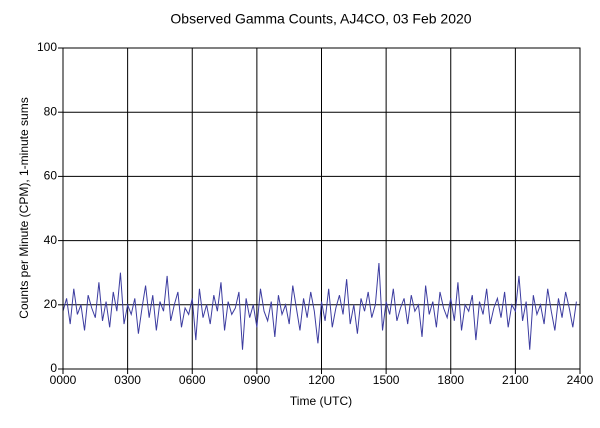  Describe the element at coordinates (192, 380) in the screenshot. I see `x-tick-label: 0600` at that location.